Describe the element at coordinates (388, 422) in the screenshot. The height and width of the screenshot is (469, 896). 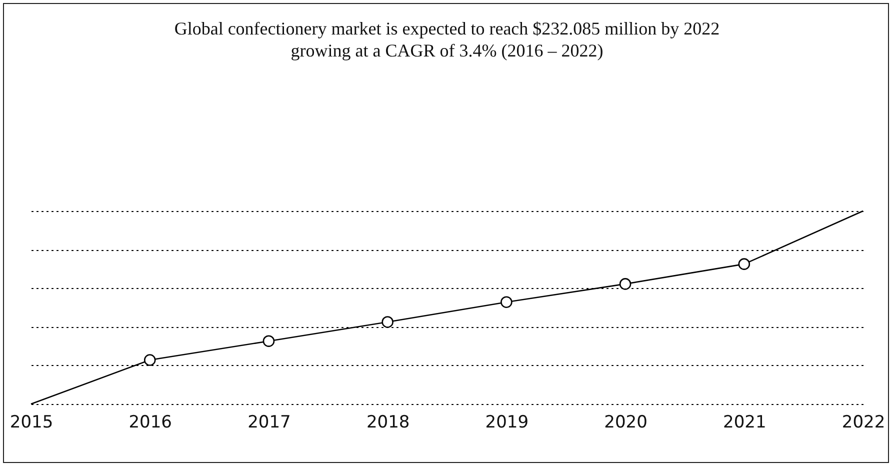
I see `x-tick-label: 2018` at that location.